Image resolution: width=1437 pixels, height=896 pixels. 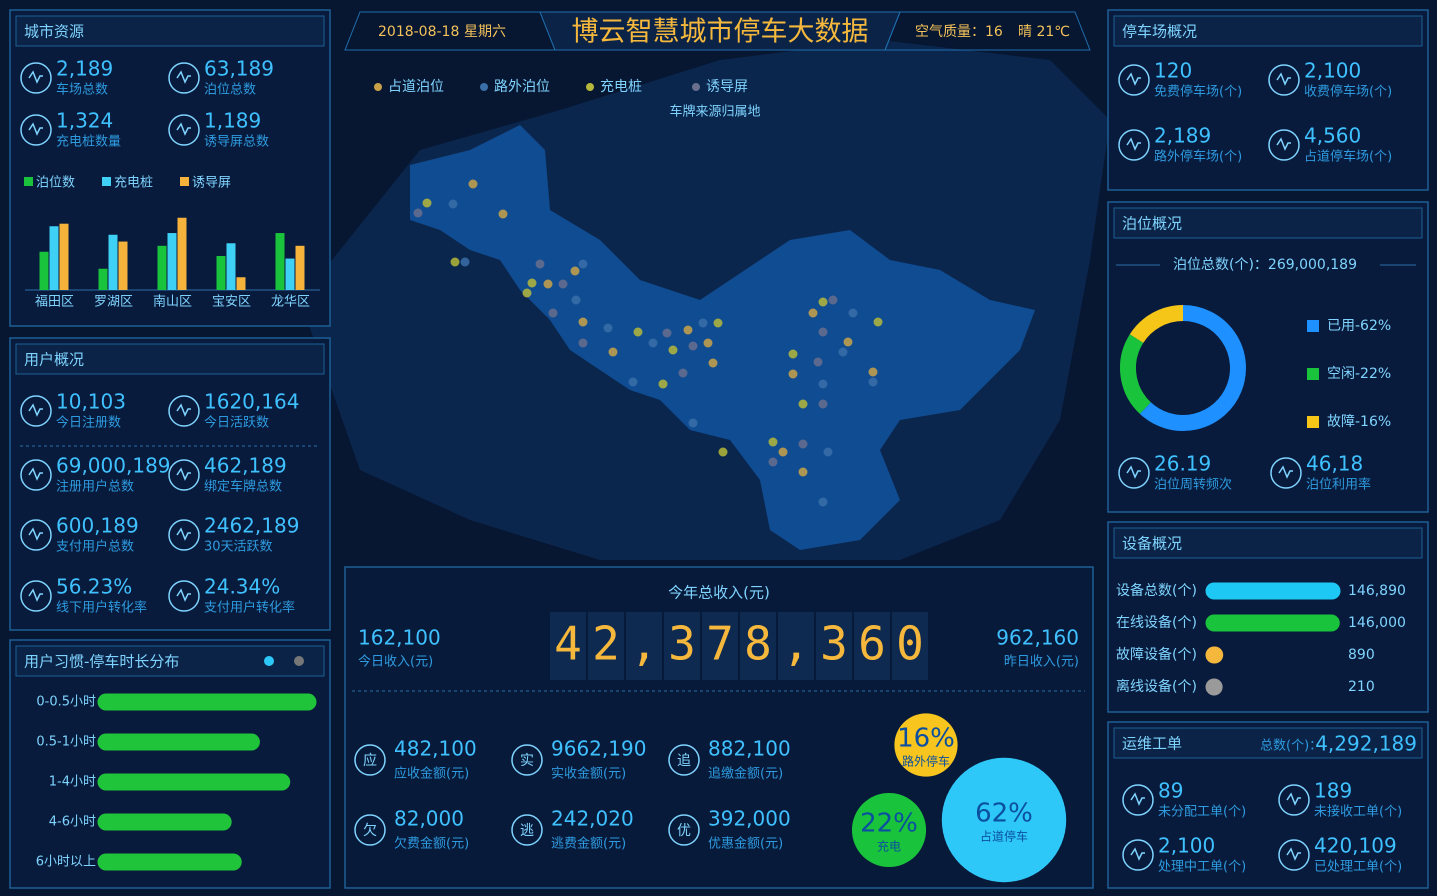 What do you see at coordinates (1348, 92) in the screenshot?
I see `stat-label: 收费停车场(个)` at bounding box center [1348, 92].